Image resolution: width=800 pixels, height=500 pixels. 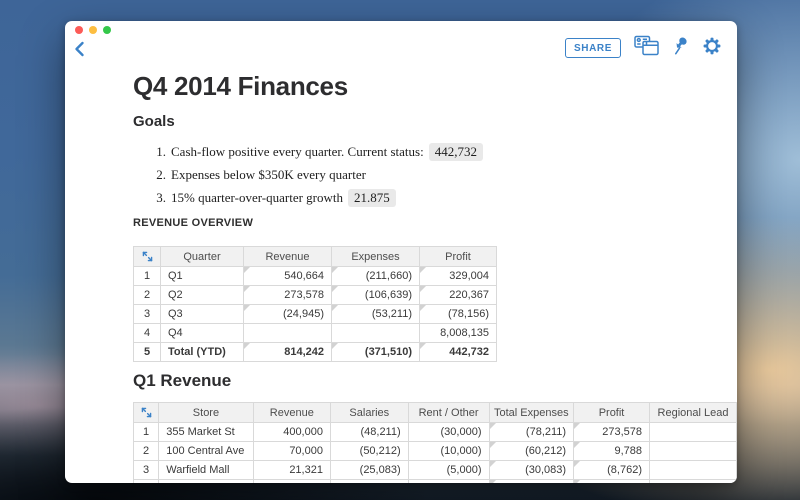 I want to click on table-cell: (78,211), so click(x=531, y=432).